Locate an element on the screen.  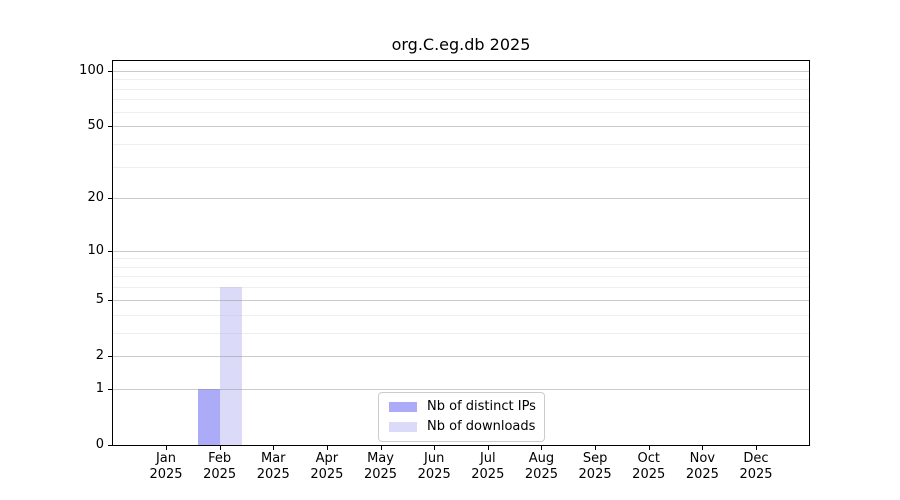
x-tick-label-mar: Mar 2025 is located at coordinates (273, 466).